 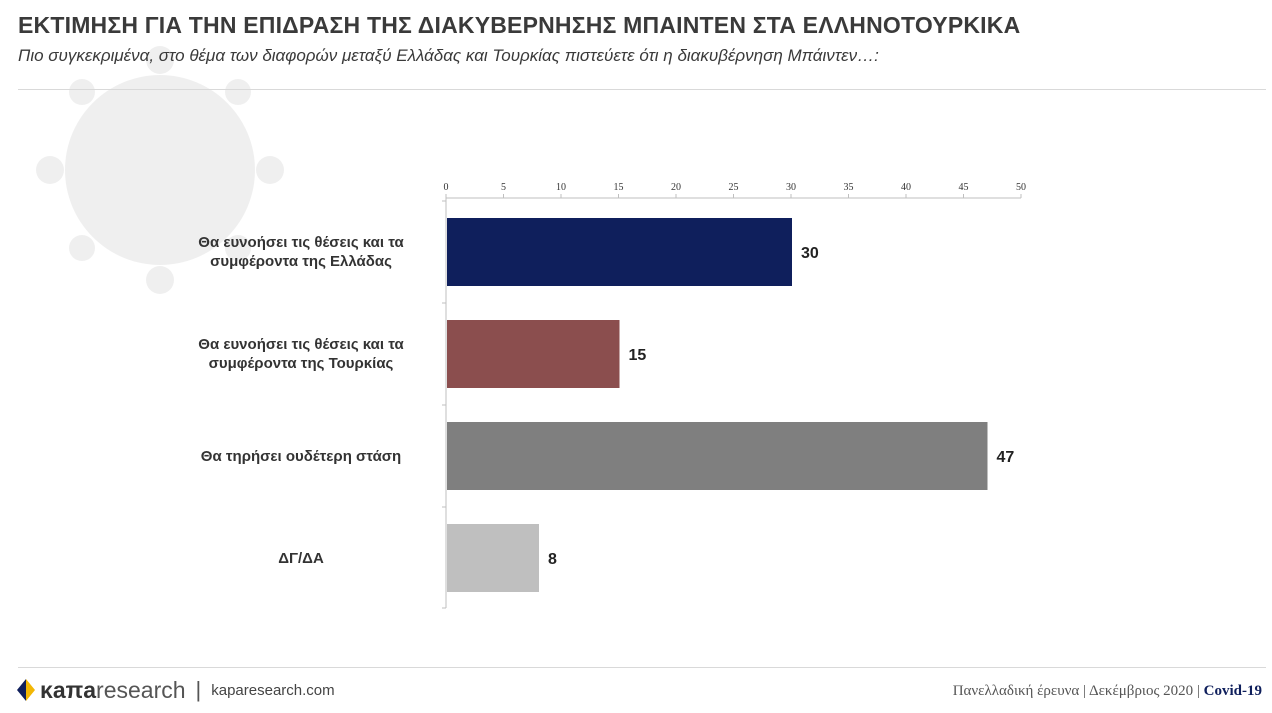 I want to click on bar-value-label: 47, so click(x=1006, y=457).